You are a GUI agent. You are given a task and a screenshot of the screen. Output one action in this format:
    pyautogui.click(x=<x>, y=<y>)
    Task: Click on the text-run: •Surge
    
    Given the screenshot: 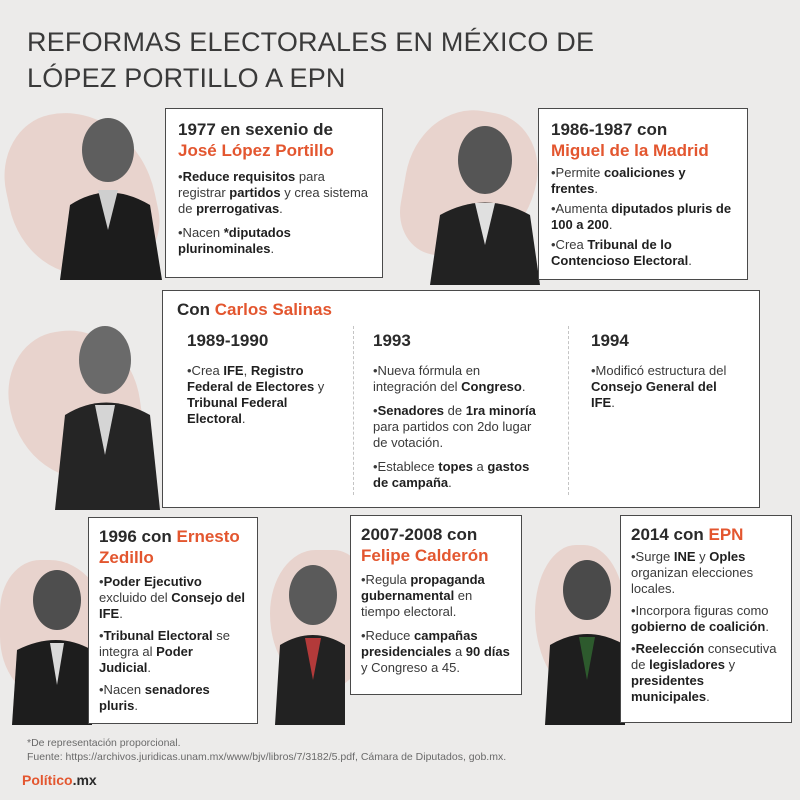 What is the action you would take?
    pyautogui.click(x=652, y=556)
    